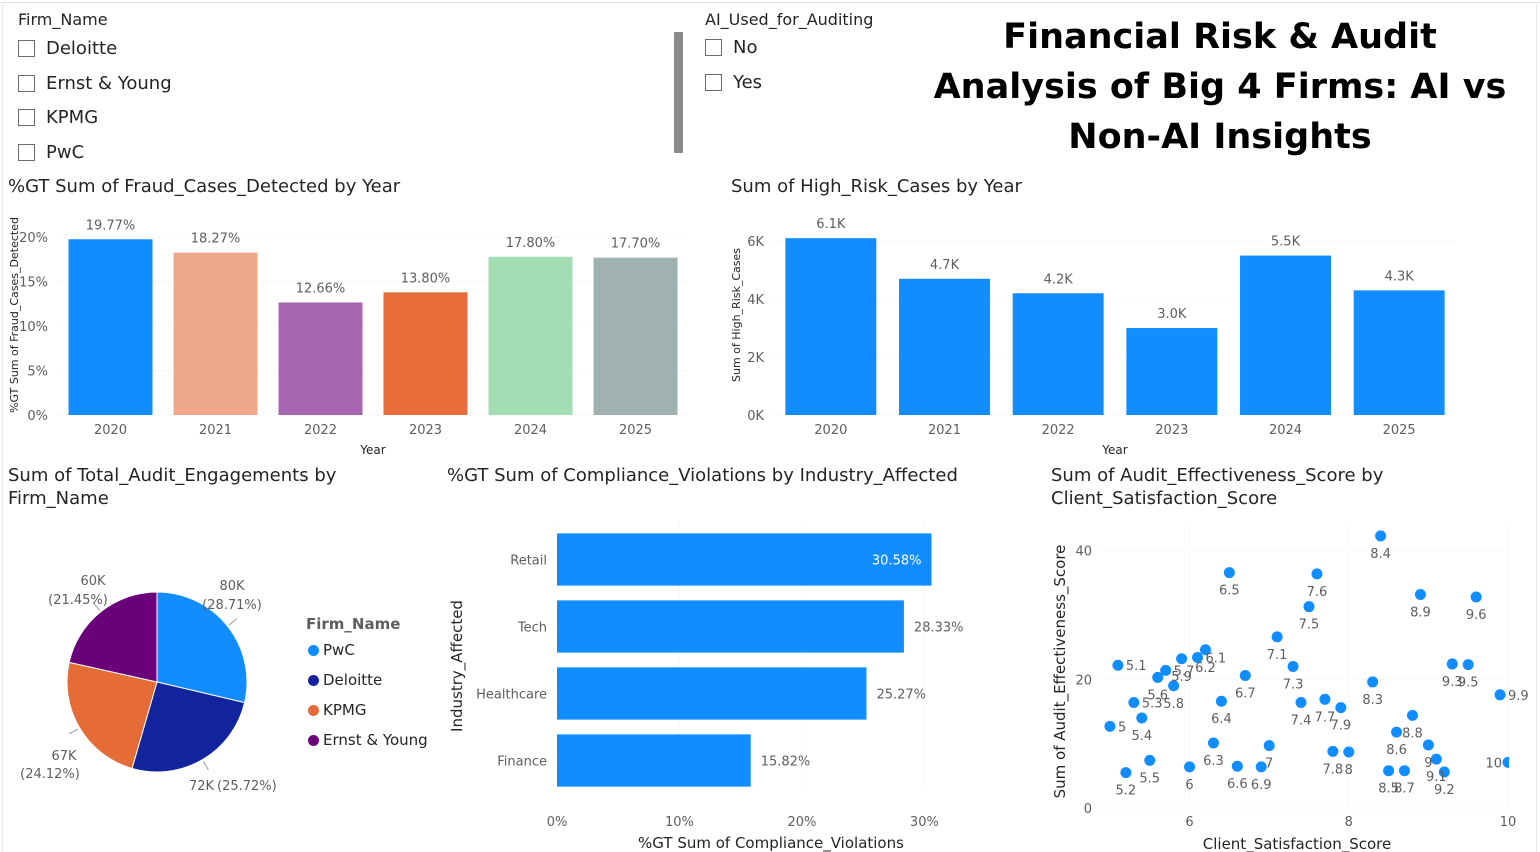 This screenshot has width=1540, height=852. I want to click on y-tick-label: Finance, so click(522, 762).